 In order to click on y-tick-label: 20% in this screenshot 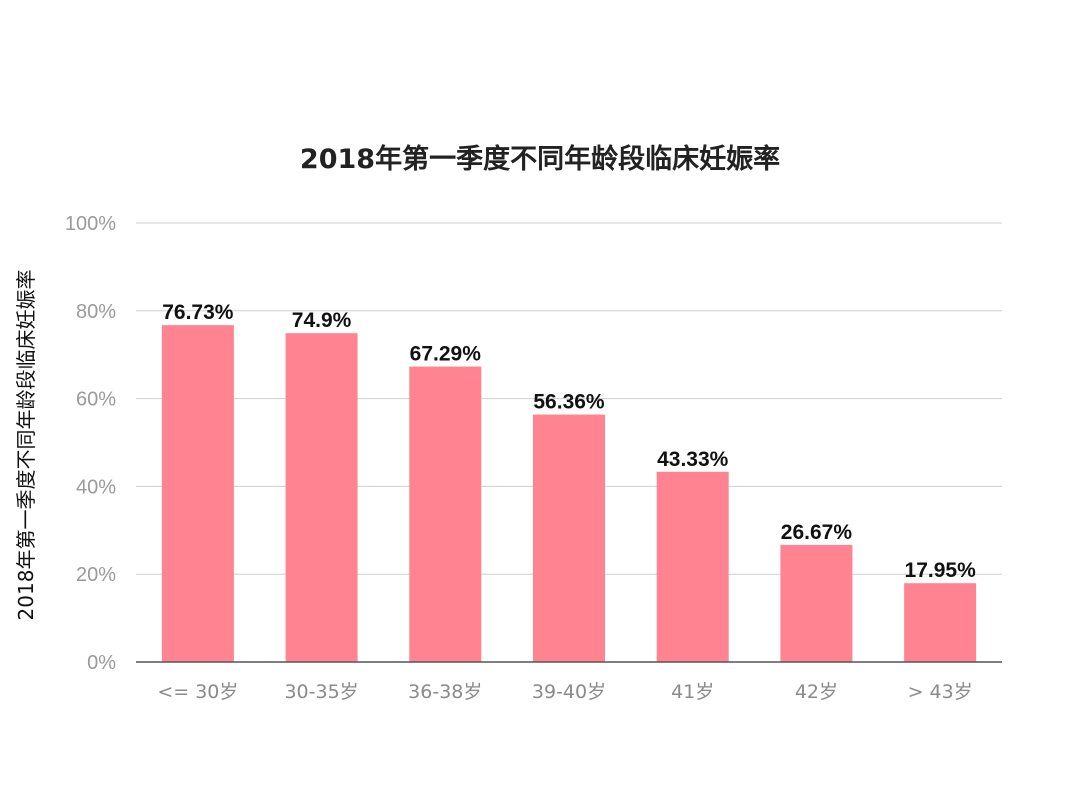, I will do `click(96, 575)`.